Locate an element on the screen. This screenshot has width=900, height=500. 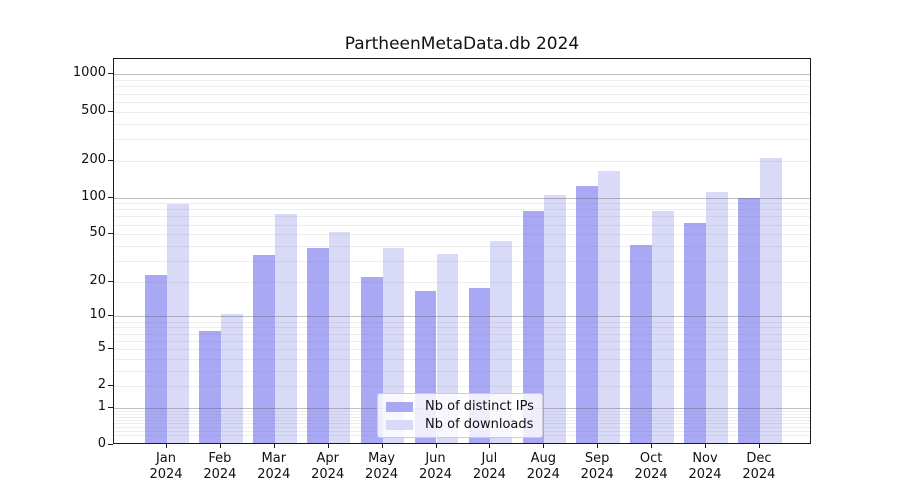
x-tick-label: Jan 2024 is located at coordinates (166, 466).